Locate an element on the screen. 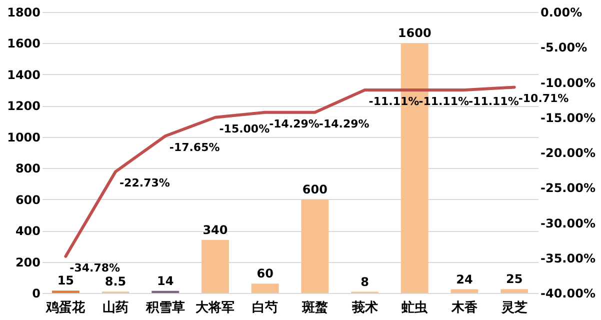 The width and height of the screenshot is (601, 320). y2-tick-label: 0.00% is located at coordinates (561, 13).